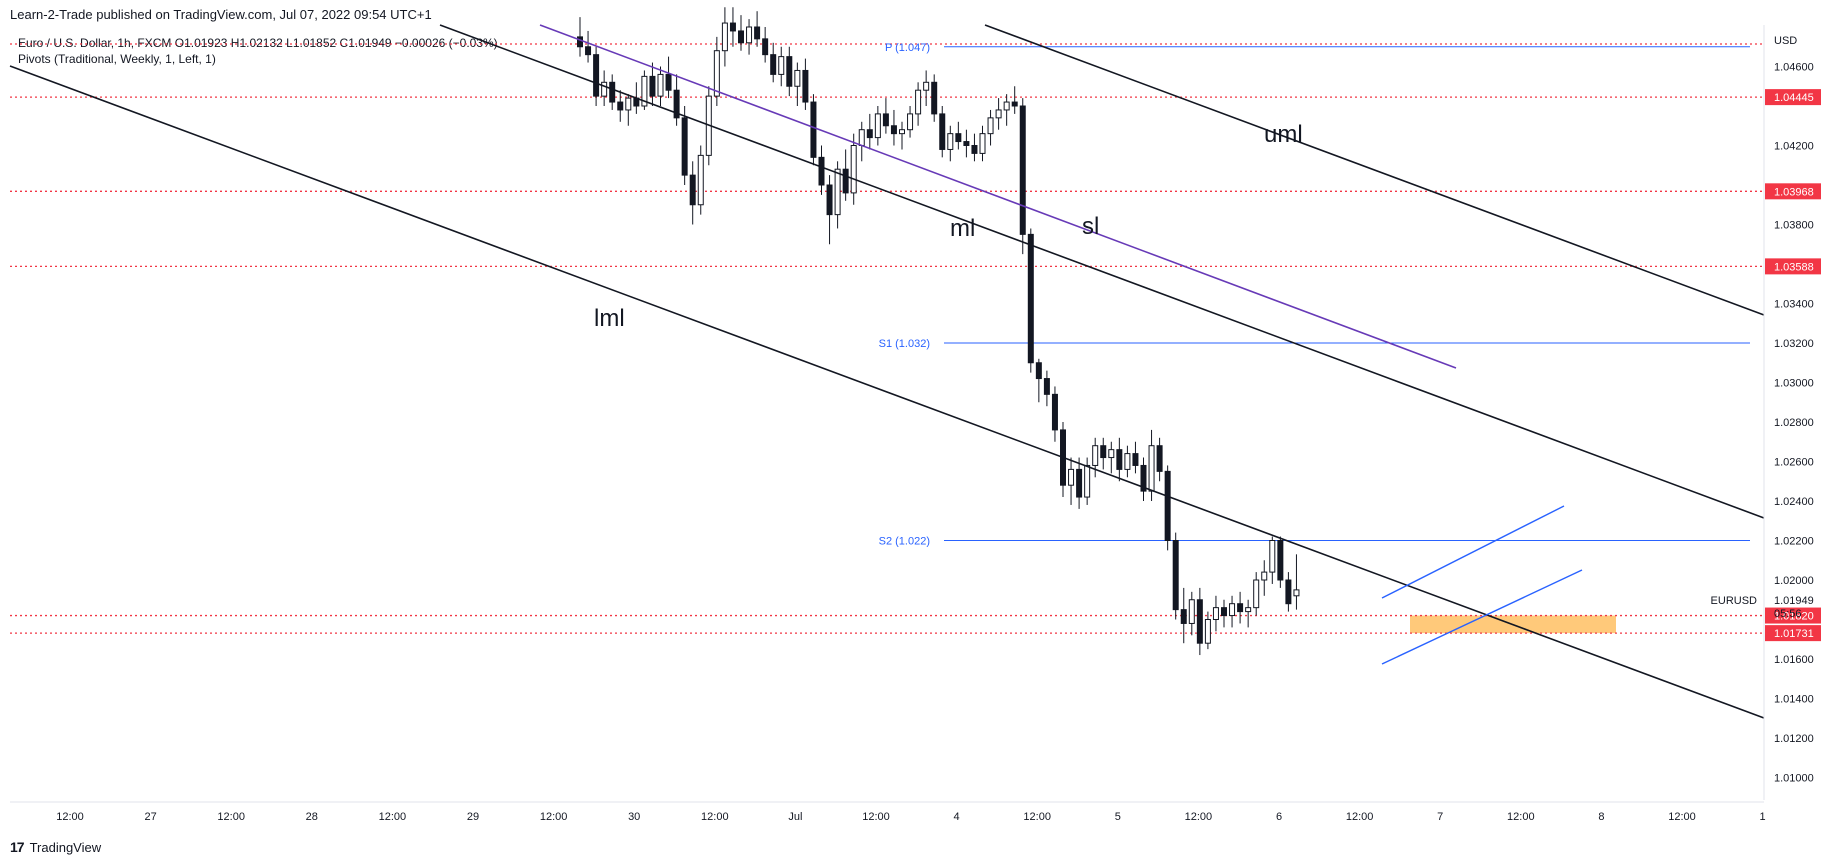 The width and height of the screenshot is (1834, 865). Describe the element at coordinates (1794, 147) in the screenshot. I see `price-tick-label: 1.04200` at that location.